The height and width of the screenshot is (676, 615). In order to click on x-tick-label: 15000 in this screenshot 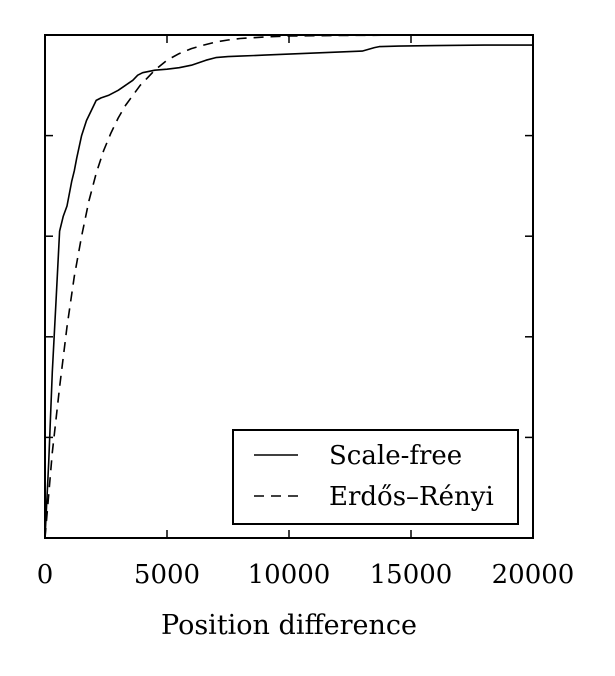, I will do `click(411, 575)`.